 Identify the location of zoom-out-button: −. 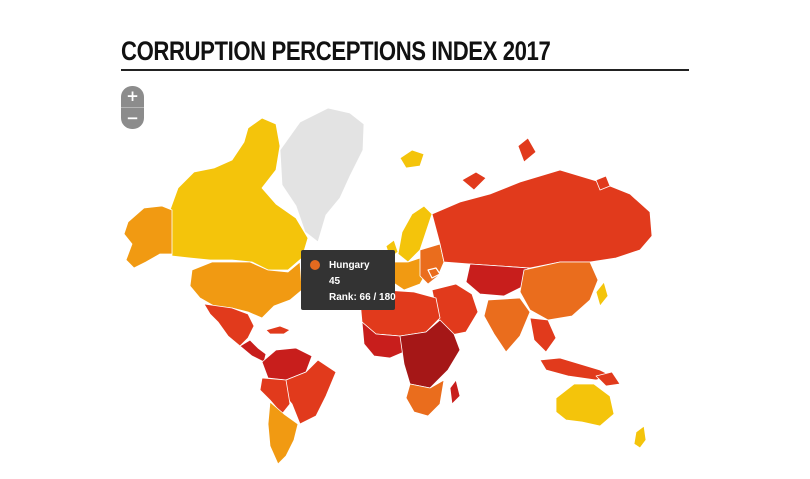
(132, 118).